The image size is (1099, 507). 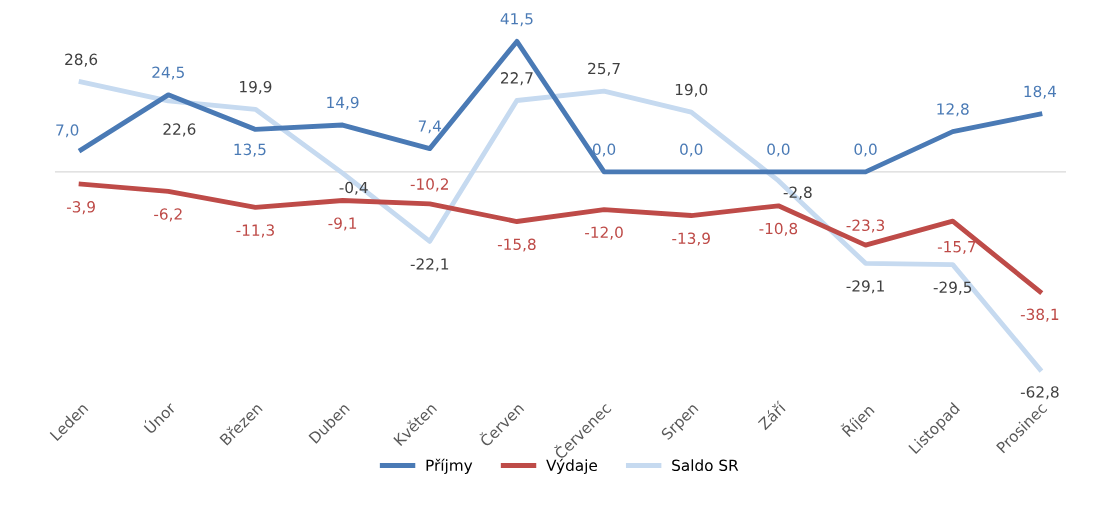 What do you see at coordinates (179, 130) in the screenshot?
I see `data-label: 22,6` at bounding box center [179, 130].